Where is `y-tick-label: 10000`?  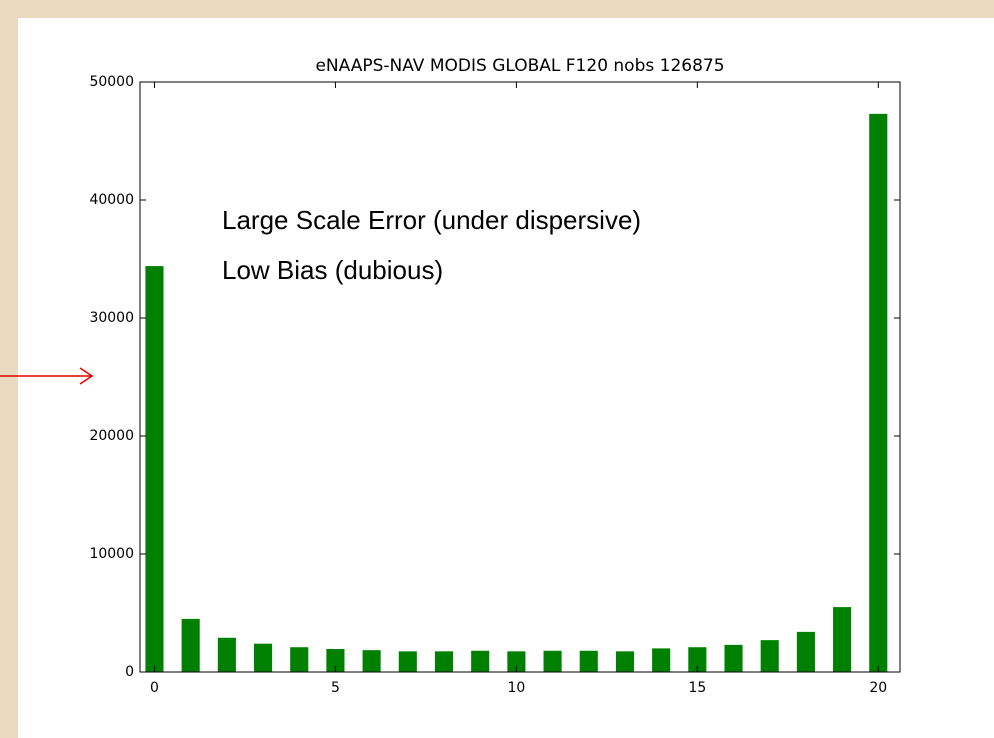 y-tick-label: 10000 is located at coordinates (111, 554).